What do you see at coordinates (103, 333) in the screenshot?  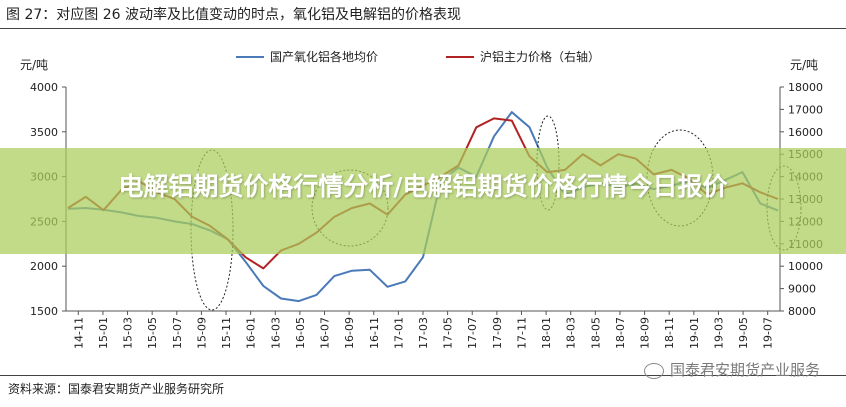 I see `x-tick-label: 15-01` at bounding box center [103, 333].